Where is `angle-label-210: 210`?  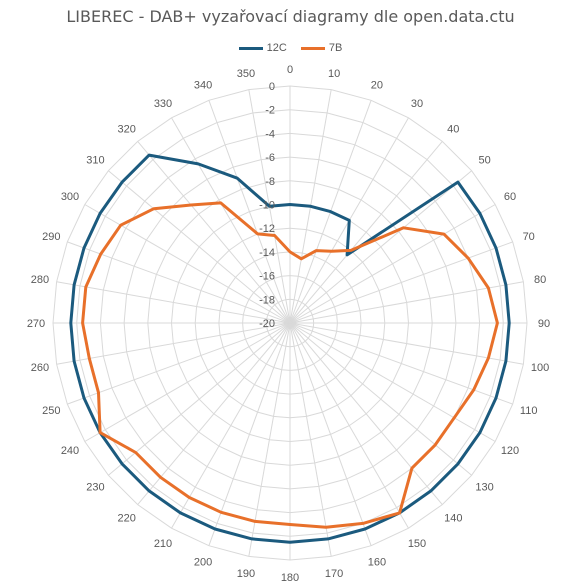
angle-label-210: 210 is located at coordinates (163, 544).